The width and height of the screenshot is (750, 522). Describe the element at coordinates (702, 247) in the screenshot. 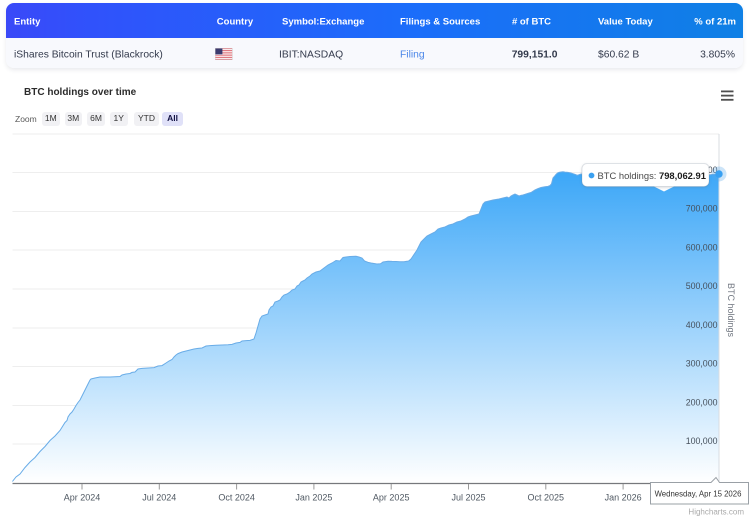

I see `svg-text: 600,000` at that location.